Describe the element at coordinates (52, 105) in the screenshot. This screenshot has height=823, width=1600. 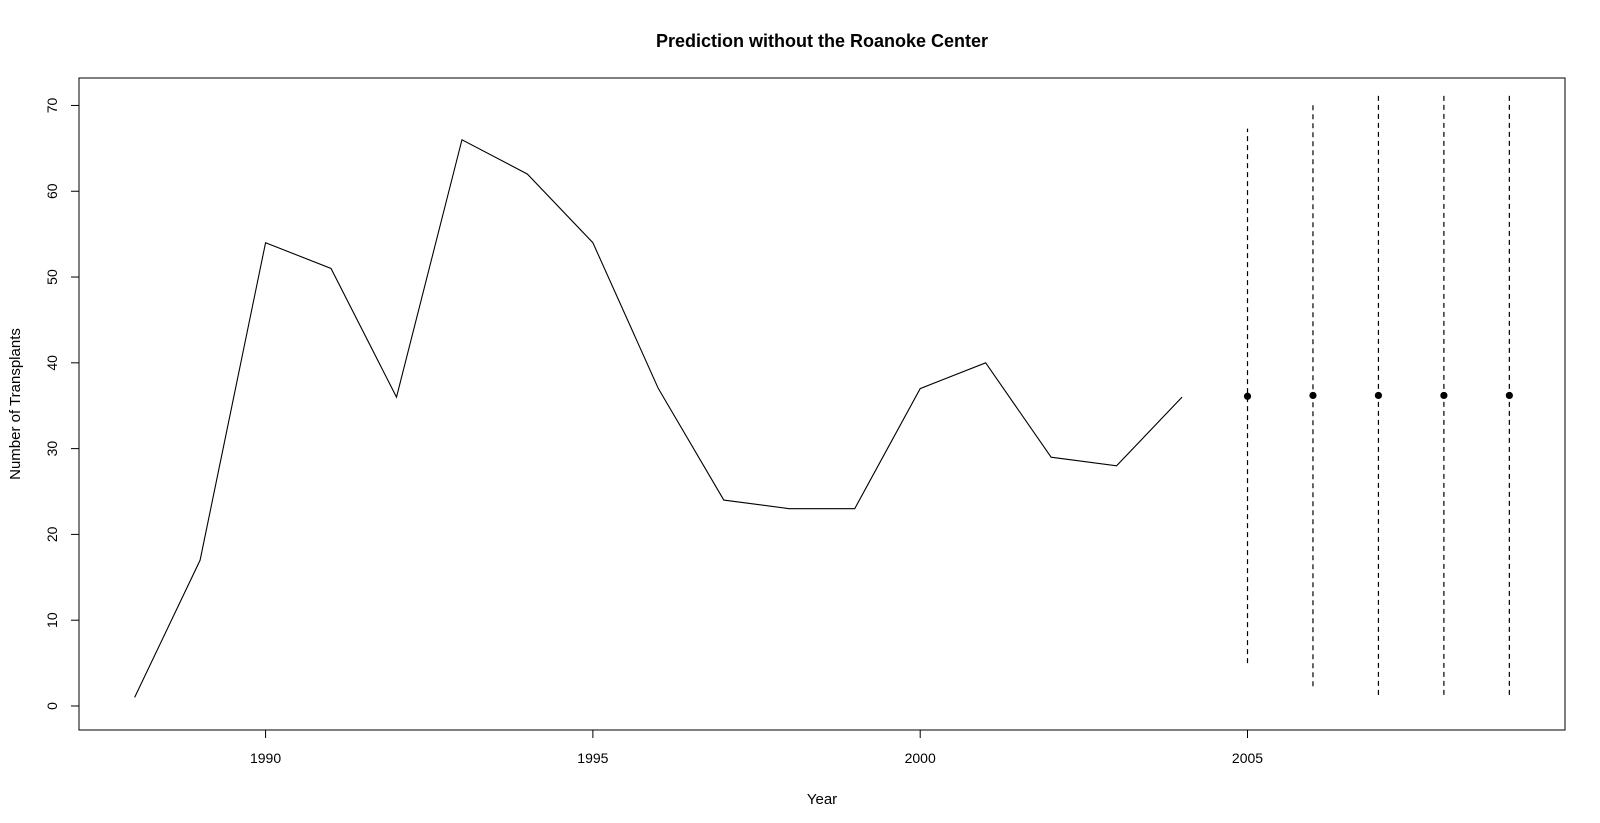
I see `y-tick-label: 70` at that location.